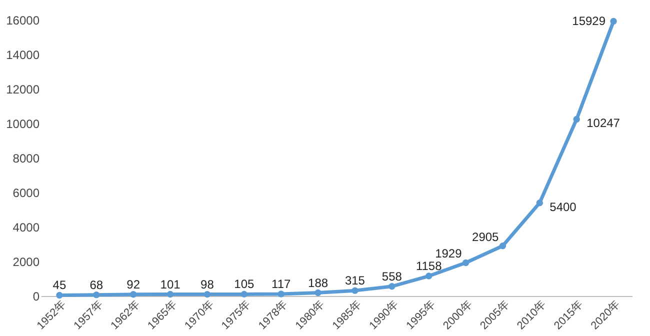  Describe the element at coordinates (318, 283) in the screenshot. I see `data-label: 188` at that location.